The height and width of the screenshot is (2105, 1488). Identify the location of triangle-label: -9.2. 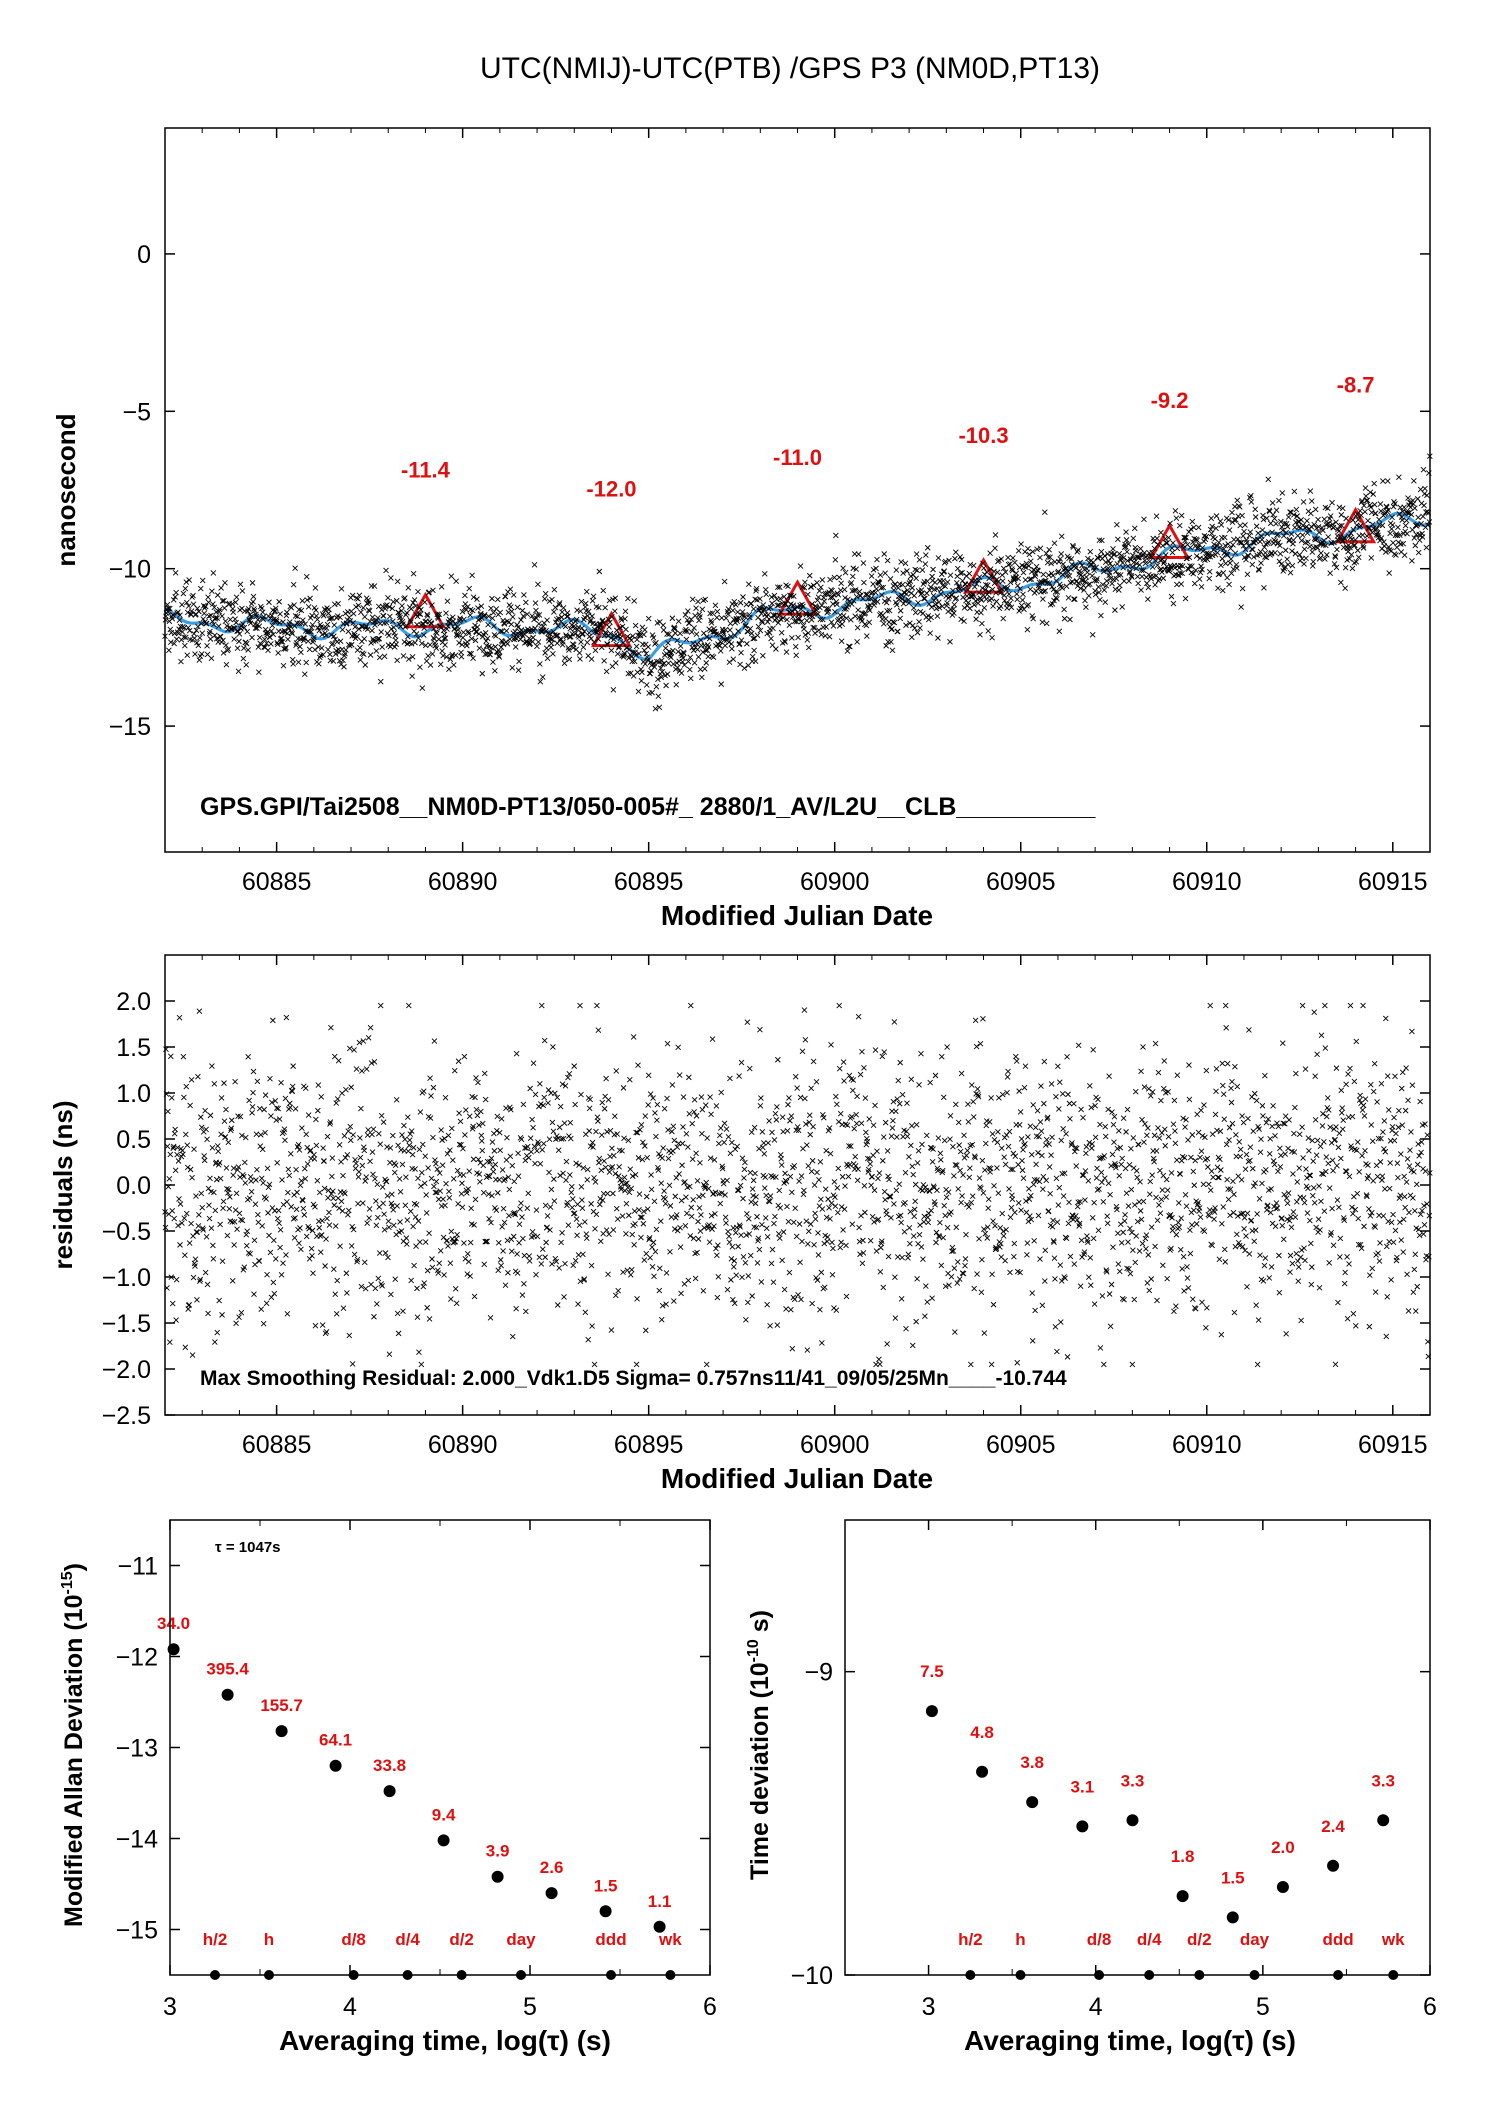
(1170, 400).